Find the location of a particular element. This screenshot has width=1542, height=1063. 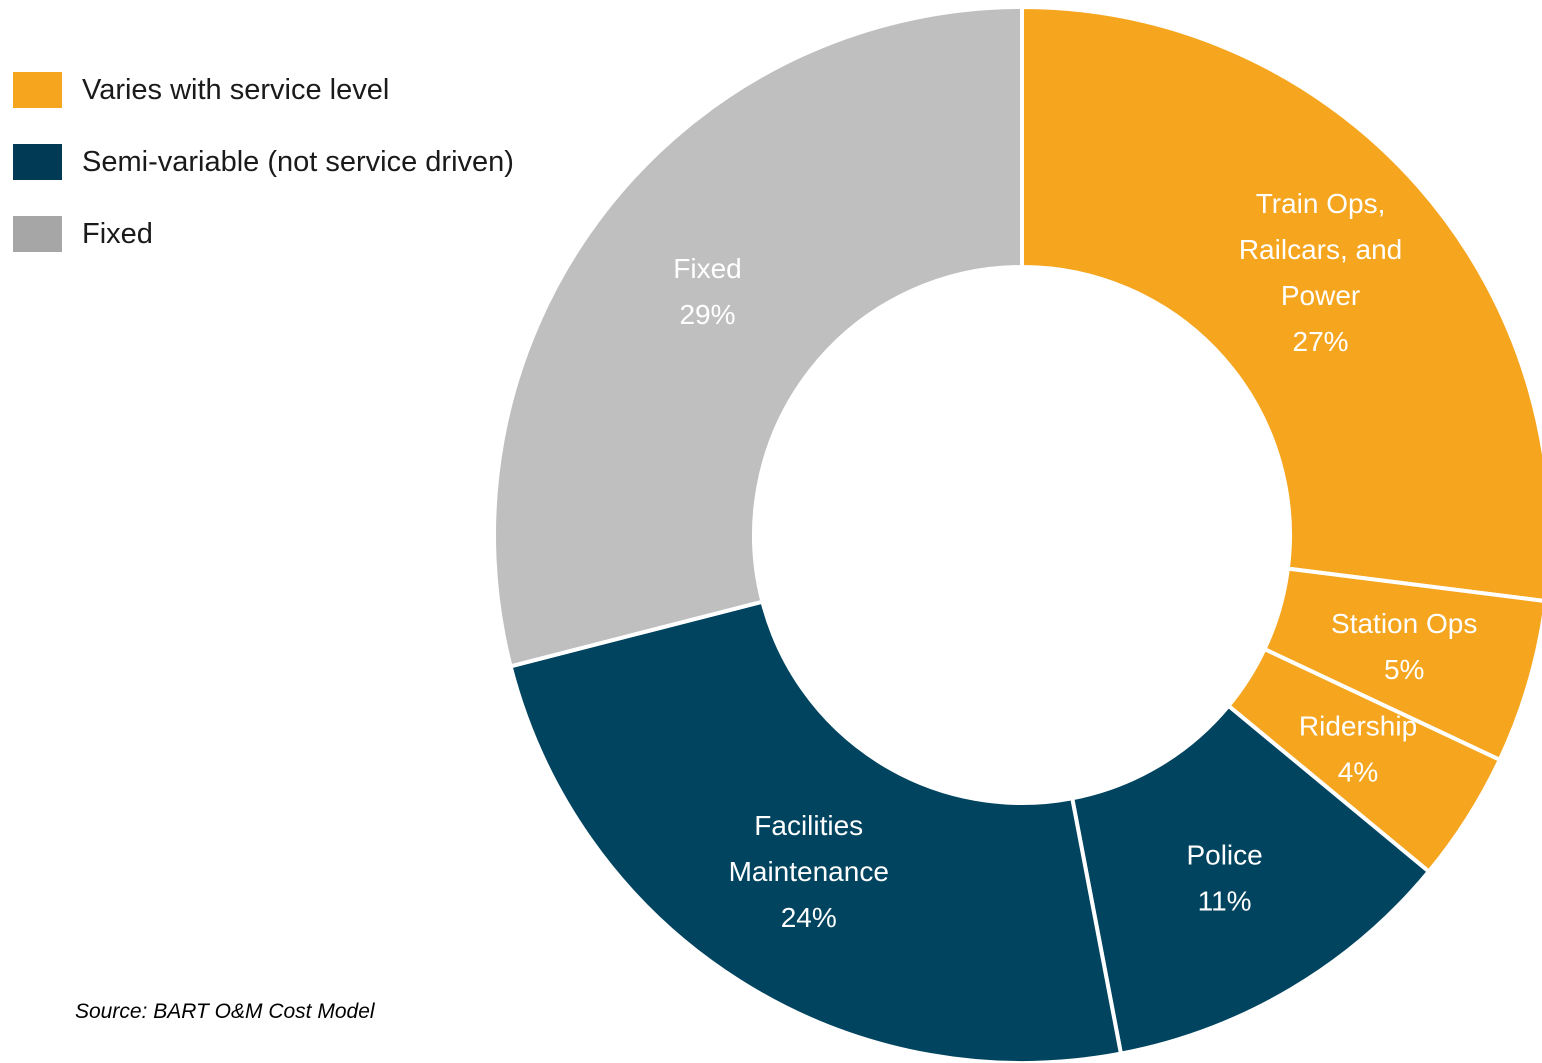

legend-swatch-variable is located at coordinates (37, 90).